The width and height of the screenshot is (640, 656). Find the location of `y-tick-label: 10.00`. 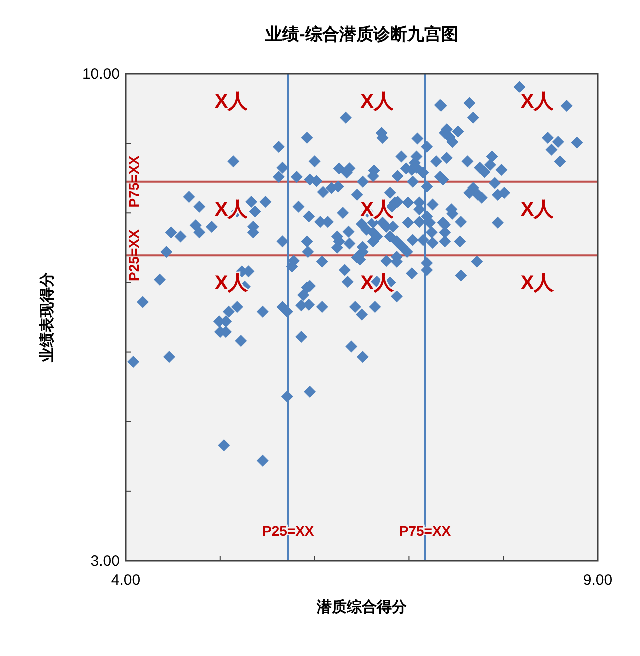

y-tick-label: 10.00 is located at coordinates (101, 74).